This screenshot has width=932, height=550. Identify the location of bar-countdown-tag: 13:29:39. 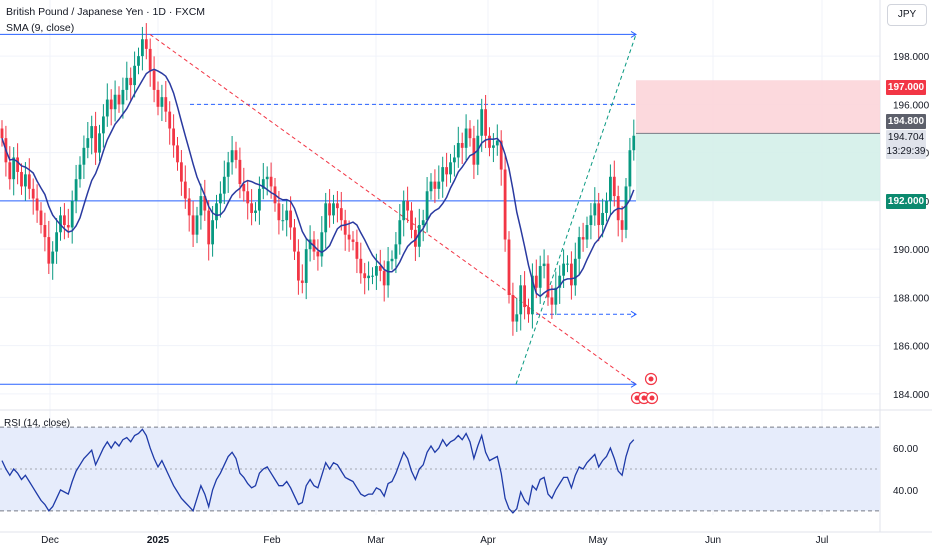
(906, 151).